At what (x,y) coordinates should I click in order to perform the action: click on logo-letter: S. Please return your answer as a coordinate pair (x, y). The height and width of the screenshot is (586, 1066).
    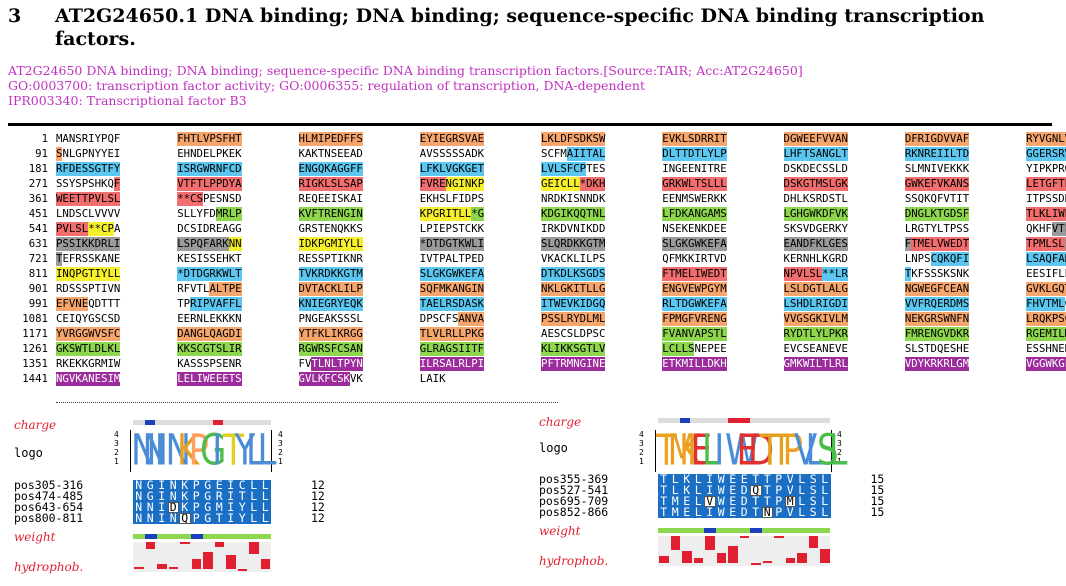
    Looking at the image, I should click on (828, 450).